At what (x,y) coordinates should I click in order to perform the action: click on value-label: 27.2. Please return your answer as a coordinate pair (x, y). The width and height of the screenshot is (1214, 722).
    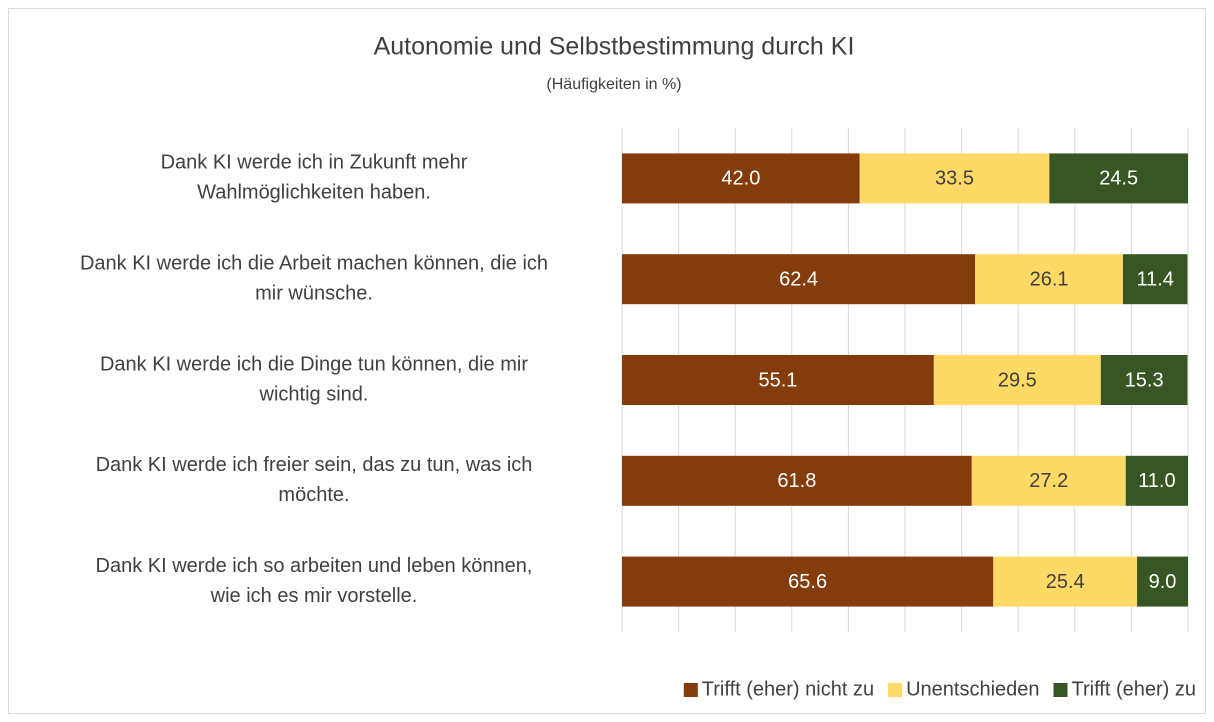
    Looking at the image, I should click on (1048, 481).